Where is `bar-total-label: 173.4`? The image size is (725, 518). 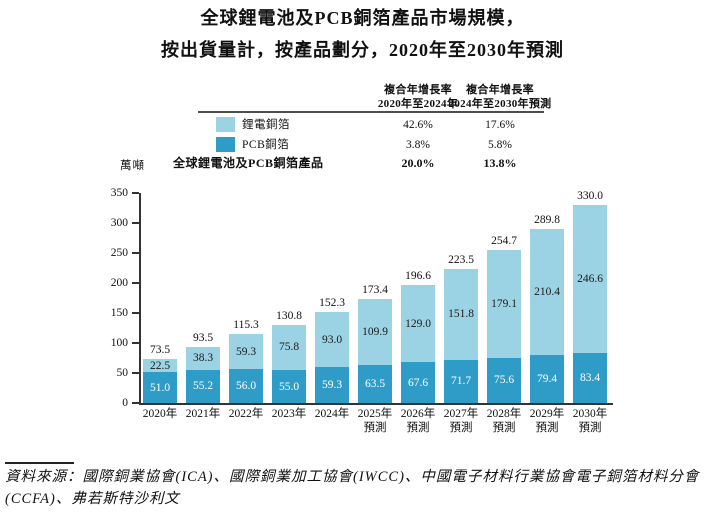
bar-total-label: 173.4 is located at coordinates (375, 289).